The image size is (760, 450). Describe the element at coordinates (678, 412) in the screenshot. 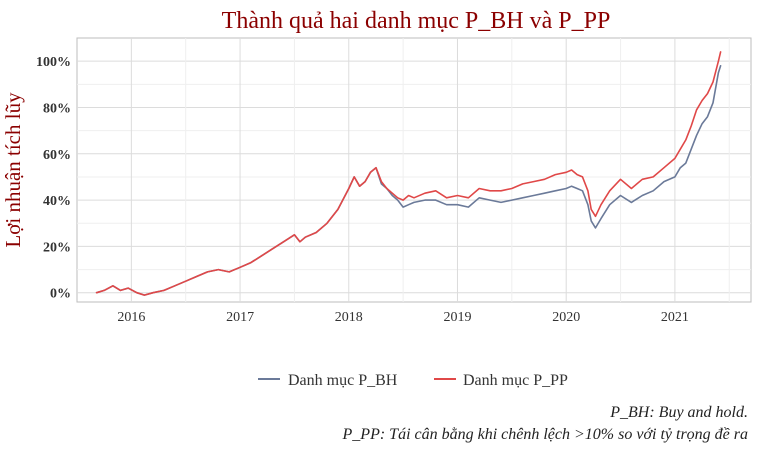

I see `note-p-bh: P_BH: Buy and hold.` at that location.